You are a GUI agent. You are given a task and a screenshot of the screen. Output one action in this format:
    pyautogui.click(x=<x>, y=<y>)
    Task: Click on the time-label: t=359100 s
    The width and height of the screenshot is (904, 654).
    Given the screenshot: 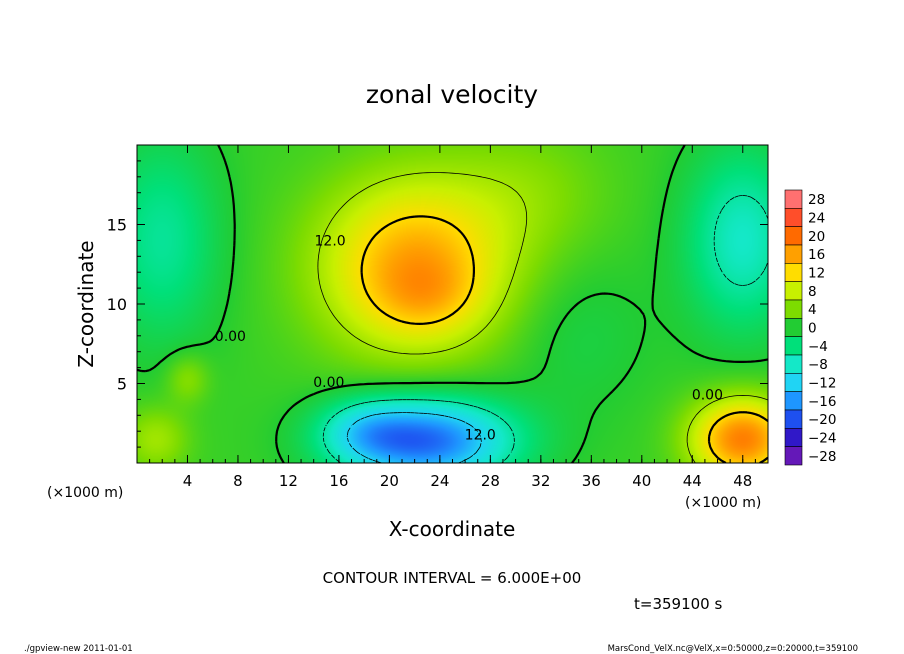 What is the action you would take?
    pyautogui.click(x=678, y=604)
    